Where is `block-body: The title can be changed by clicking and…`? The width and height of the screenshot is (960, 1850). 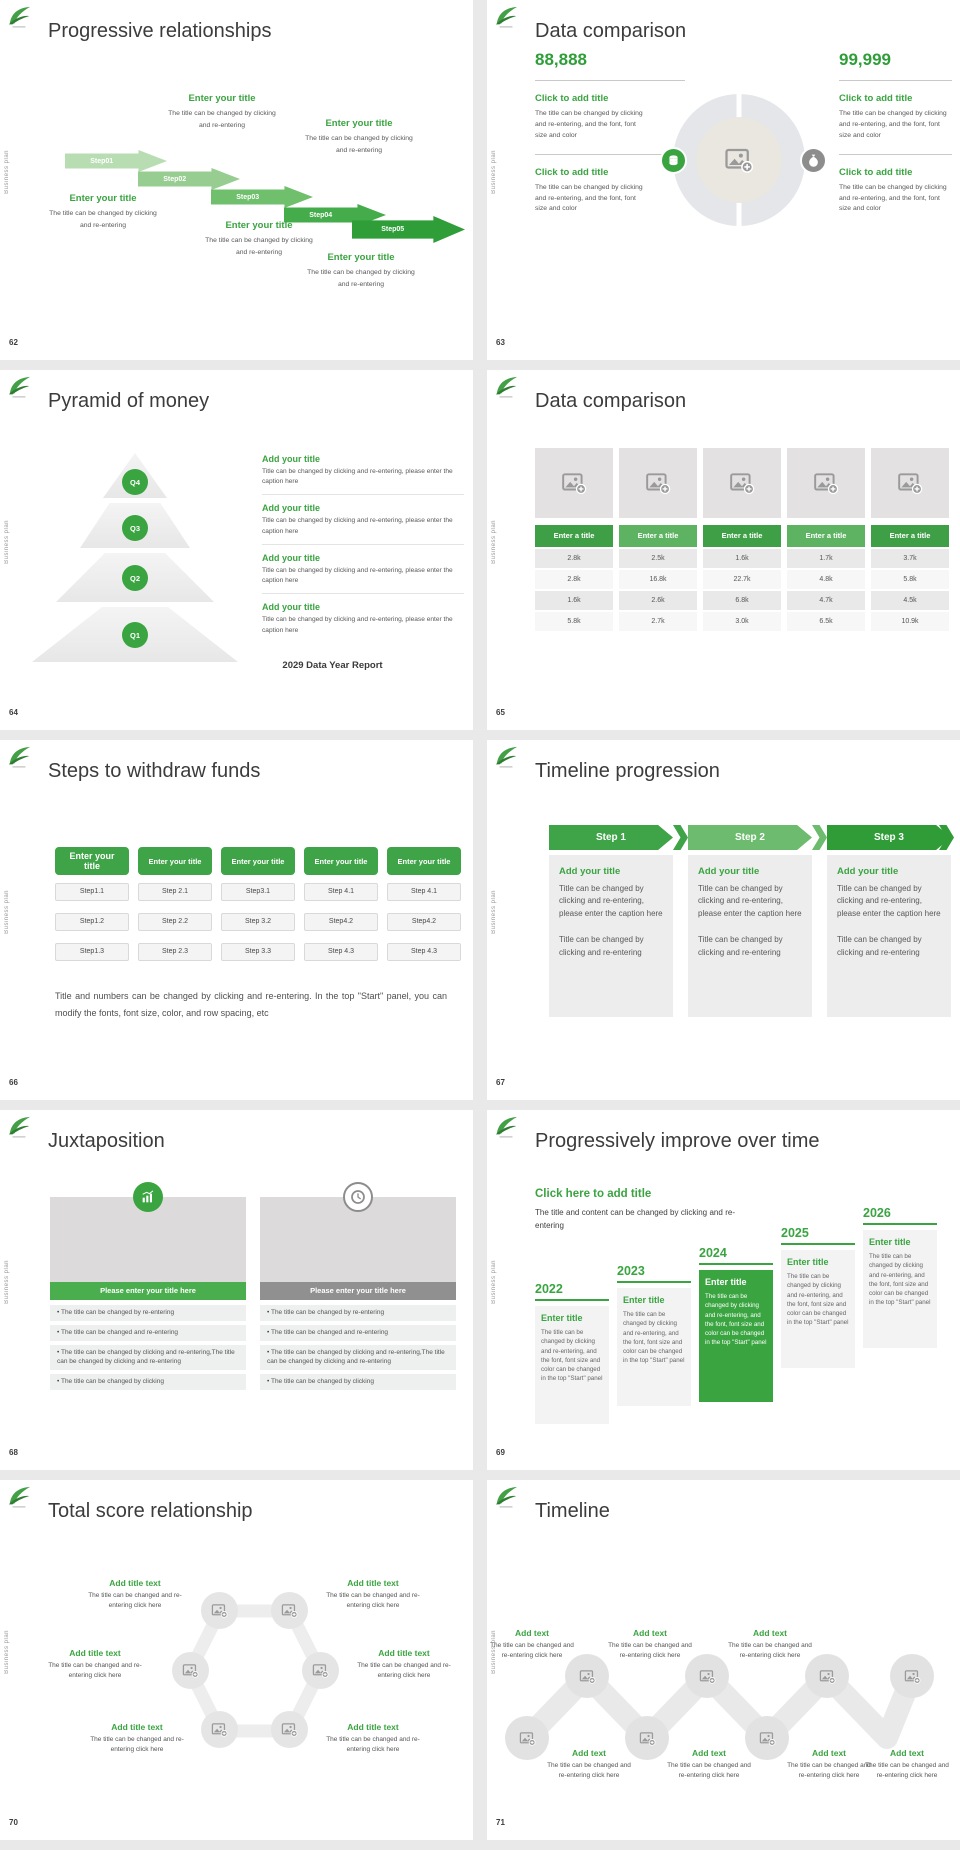
block-body: The title can be changed by clicking and… is located at coordinates (589, 124).